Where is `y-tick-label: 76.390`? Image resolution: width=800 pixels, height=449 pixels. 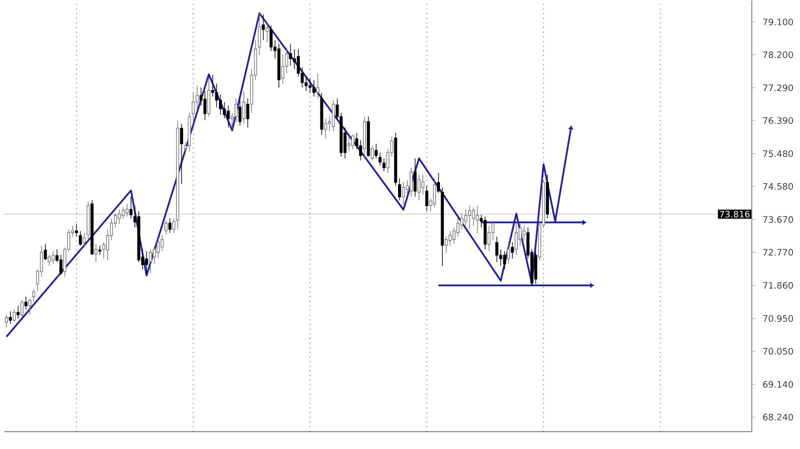 y-tick-label: 76.390 is located at coordinates (778, 120).